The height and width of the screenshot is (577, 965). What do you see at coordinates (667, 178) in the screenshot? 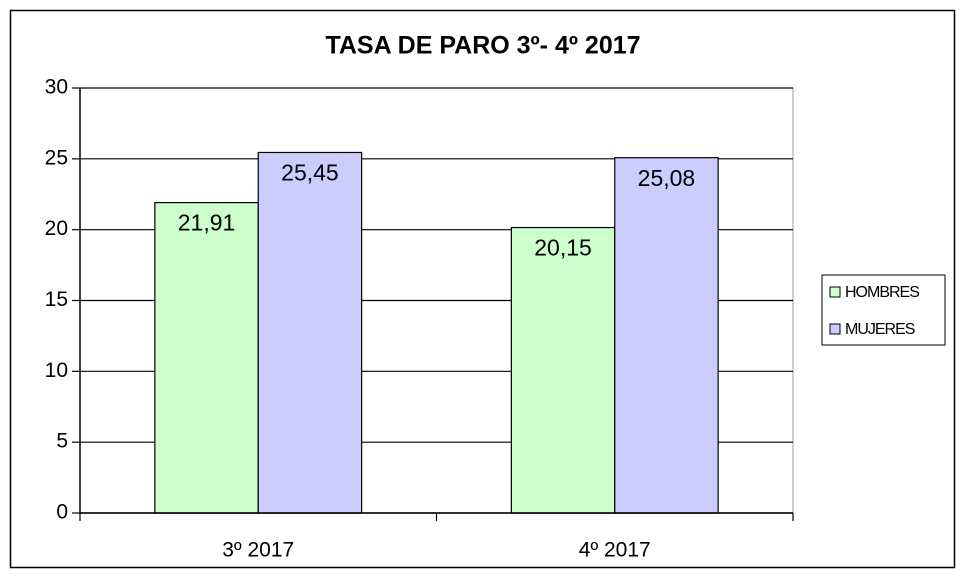
I see `data-label: 25,08` at bounding box center [667, 178].